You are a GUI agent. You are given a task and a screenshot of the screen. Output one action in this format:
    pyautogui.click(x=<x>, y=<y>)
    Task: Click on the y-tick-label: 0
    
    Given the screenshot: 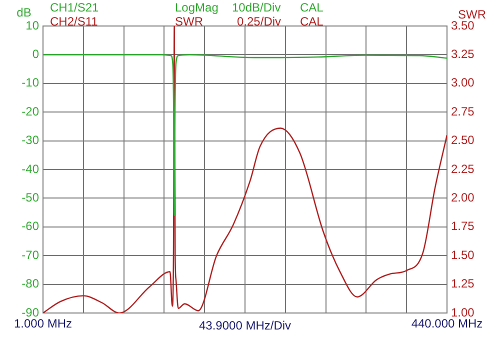 What is the action you would take?
    pyautogui.click(x=36, y=54)
    